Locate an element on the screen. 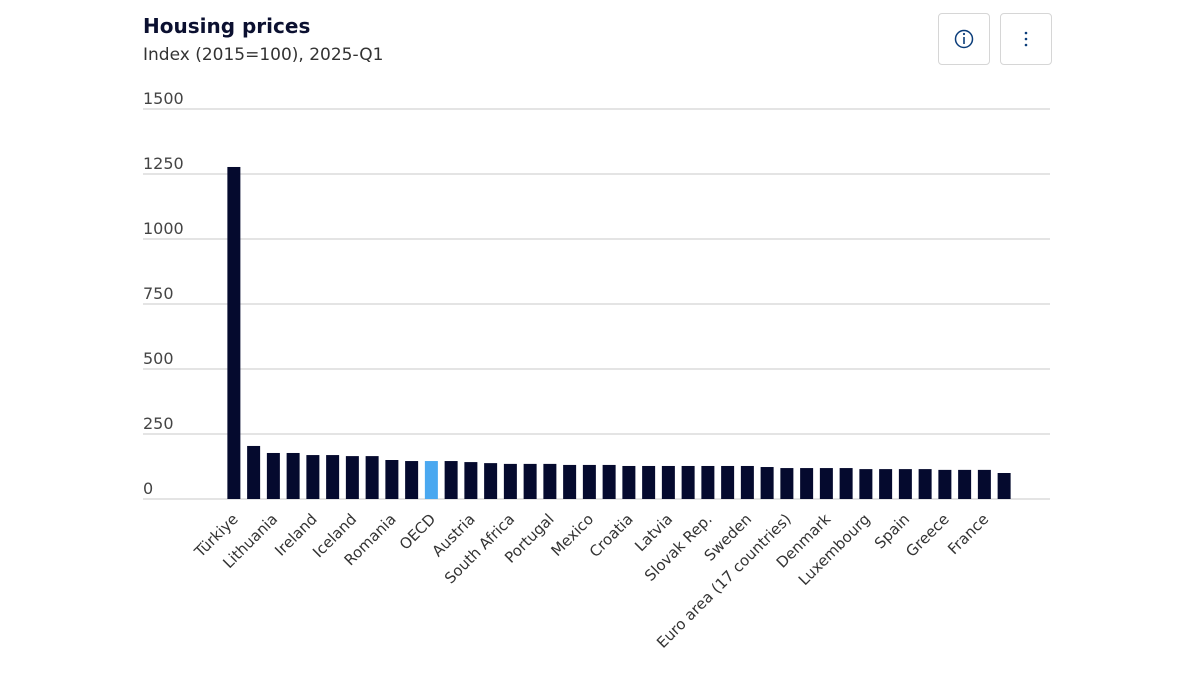 This screenshot has width=1200, height=675. x-tick-label: France is located at coordinates (968, 534).